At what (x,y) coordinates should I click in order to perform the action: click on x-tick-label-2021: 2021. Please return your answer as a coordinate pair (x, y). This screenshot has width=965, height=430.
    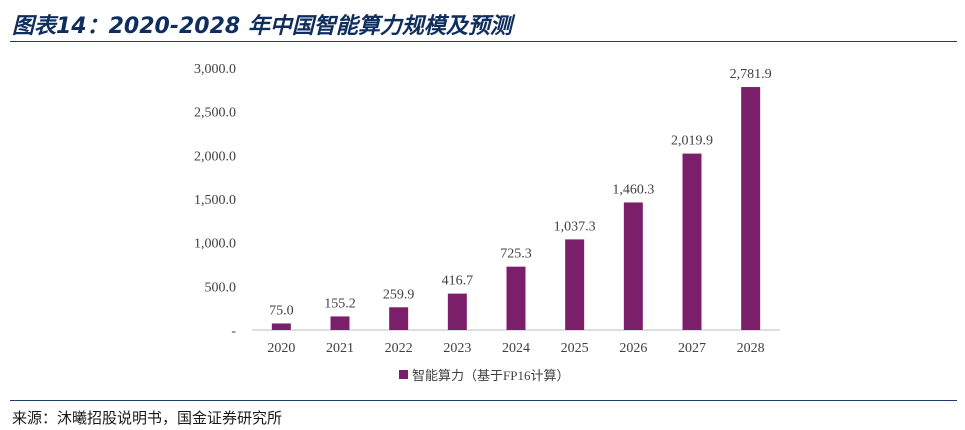
    Looking at the image, I should click on (340, 348).